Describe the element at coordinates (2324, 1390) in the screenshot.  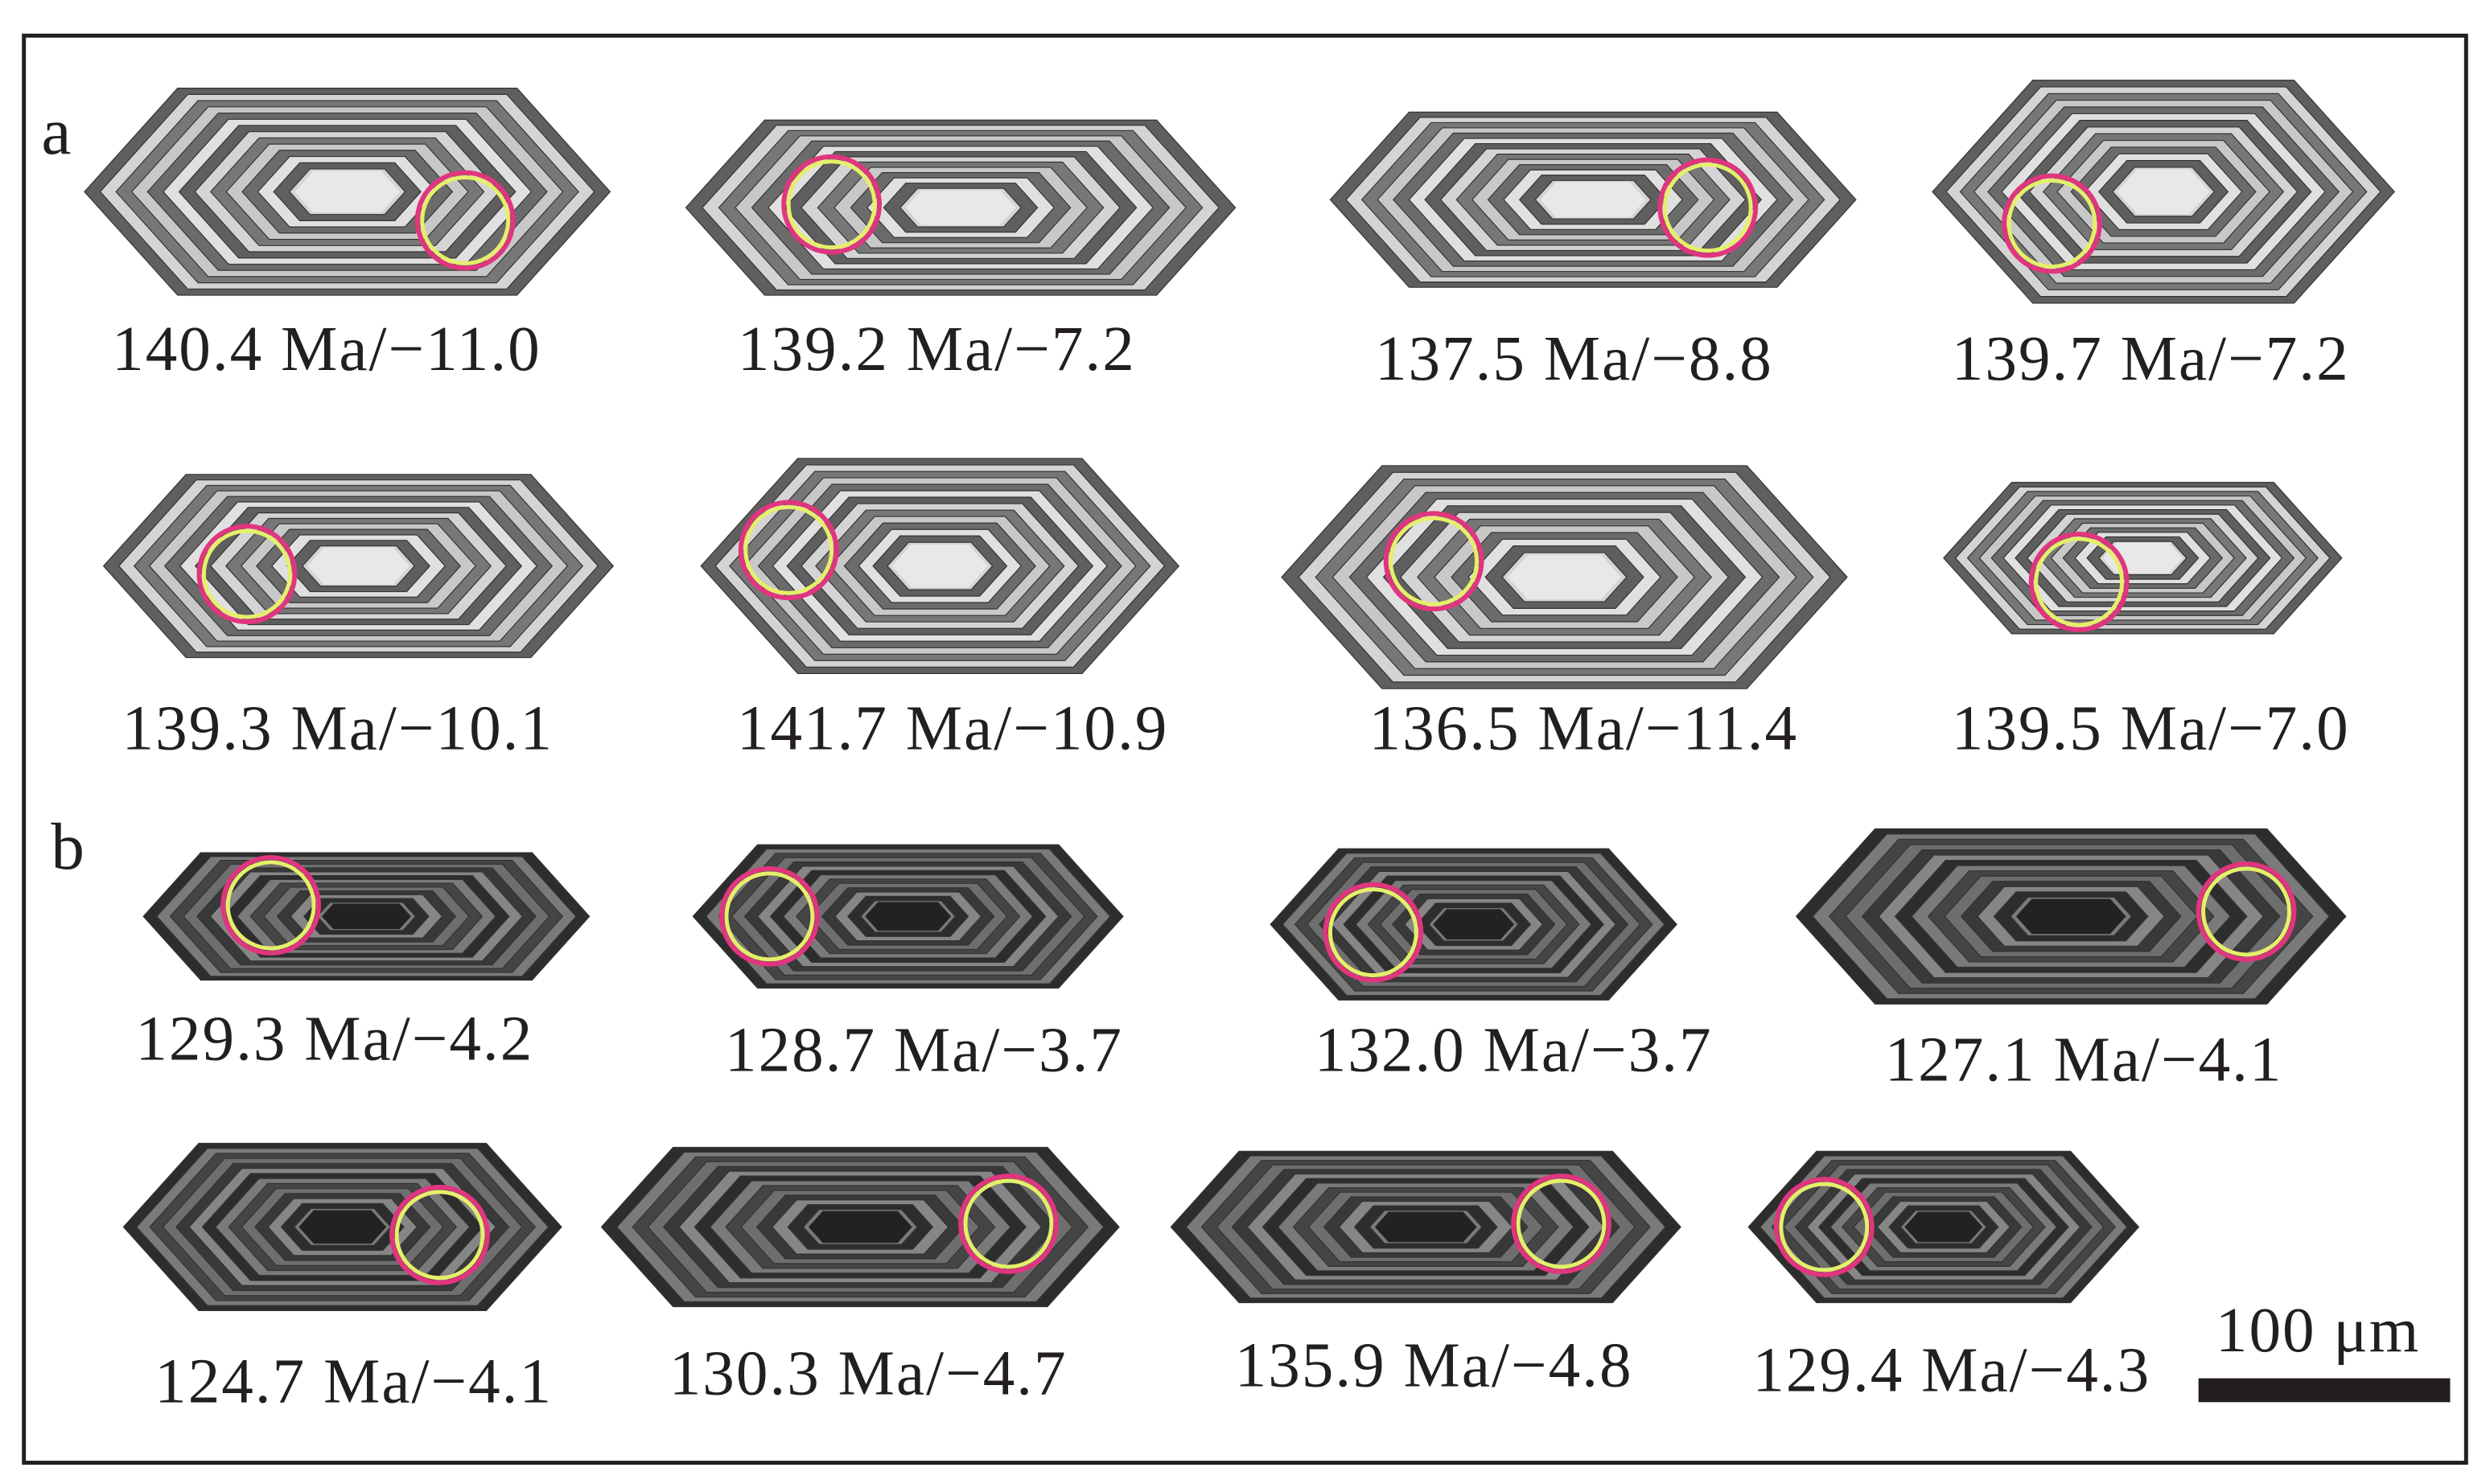
I see `scale-bar` at that location.